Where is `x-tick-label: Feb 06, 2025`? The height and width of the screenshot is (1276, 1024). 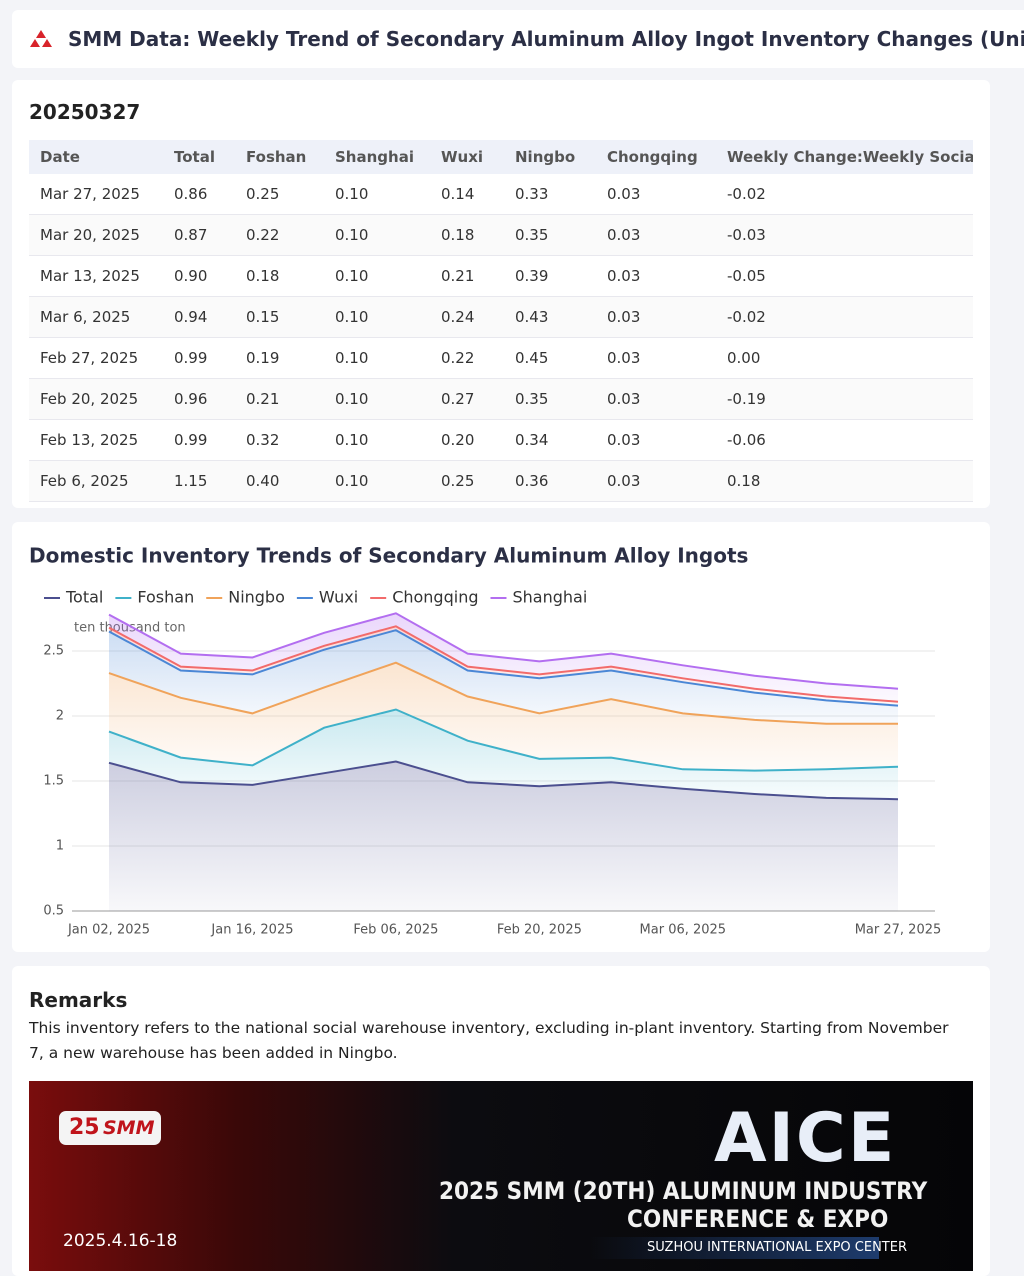
x-tick-label: Feb 06, 2025 is located at coordinates (395, 930).